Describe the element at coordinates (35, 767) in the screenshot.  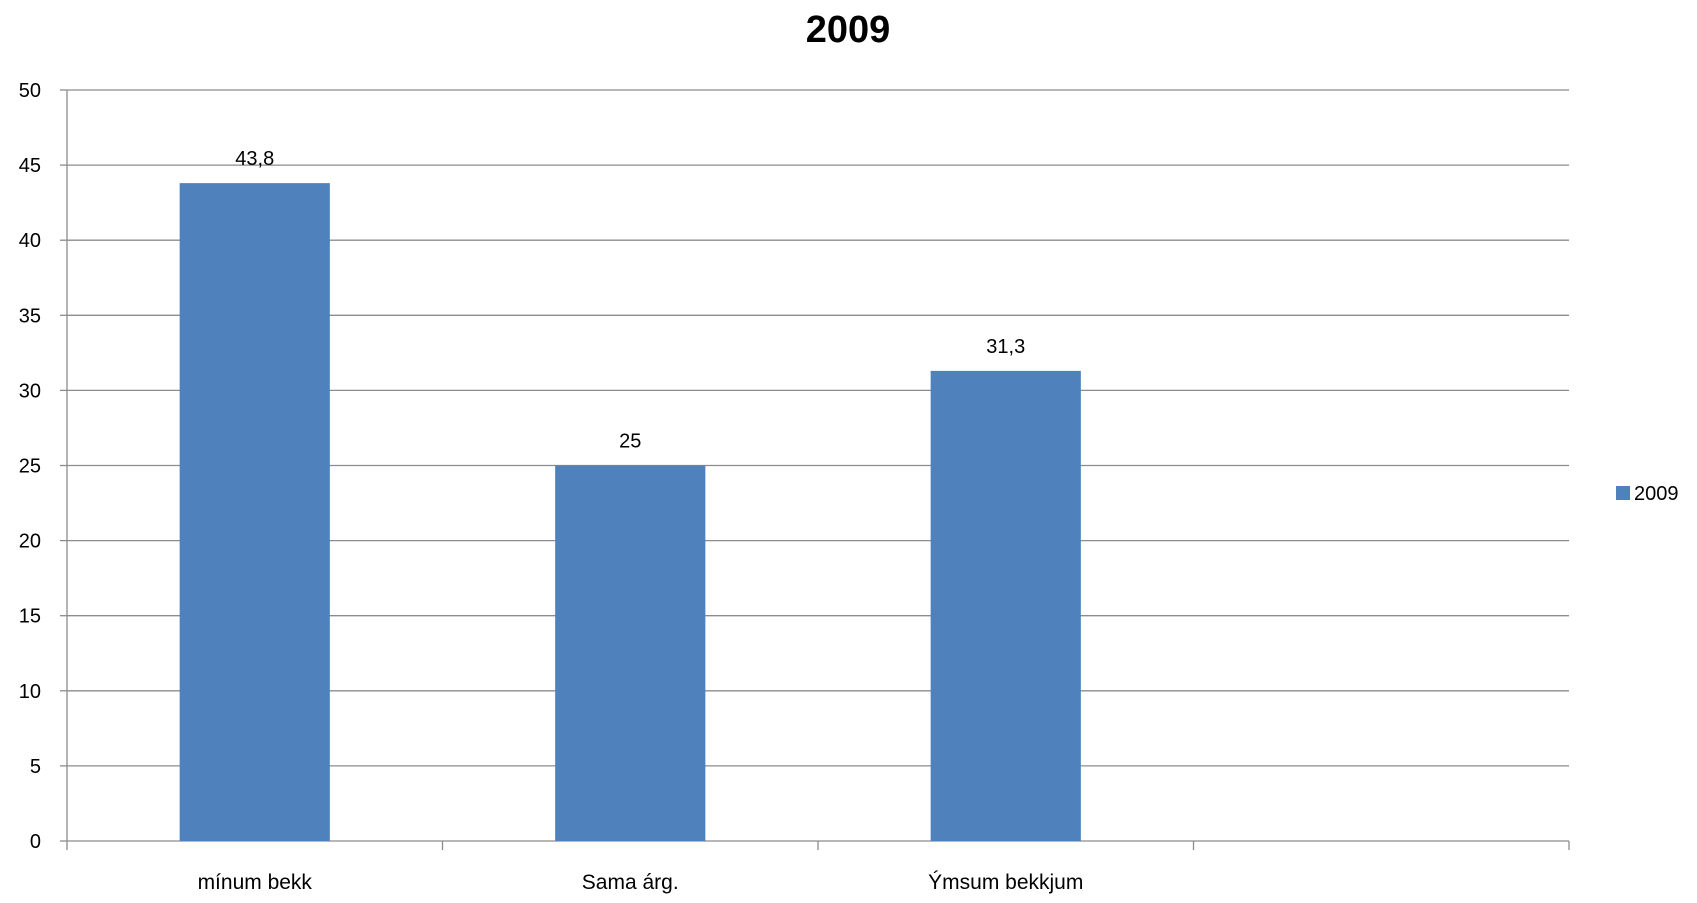
I see `y-tick-label: 5` at that location.